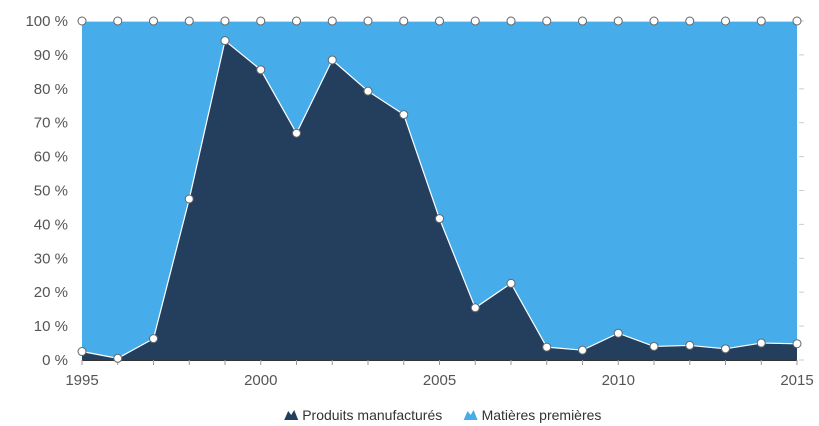 The width and height of the screenshot is (819, 426). What do you see at coordinates (51, 89) in the screenshot?
I see `y-tick-label: 80 %` at bounding box center [51, 89].